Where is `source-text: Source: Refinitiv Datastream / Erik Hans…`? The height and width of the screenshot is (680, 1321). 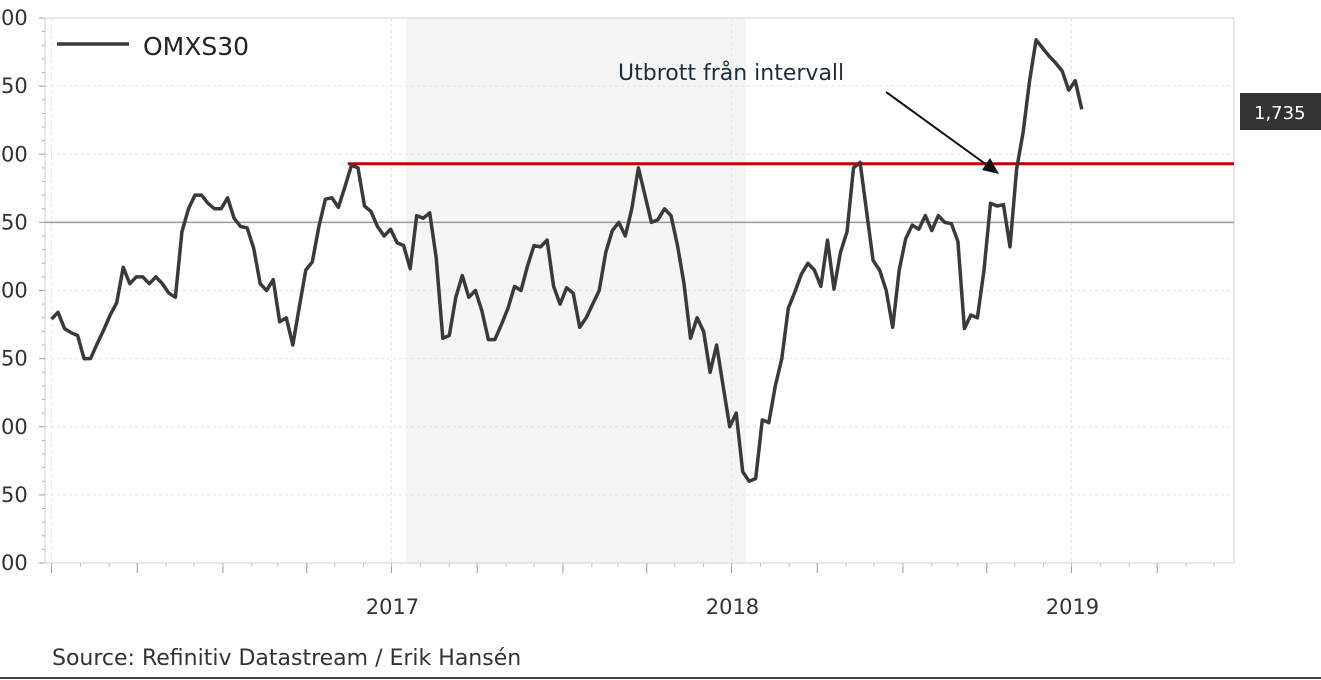
source-text: Source: Refinitiv Datastream / Erik Hans… is located at coordinates (286, 658).